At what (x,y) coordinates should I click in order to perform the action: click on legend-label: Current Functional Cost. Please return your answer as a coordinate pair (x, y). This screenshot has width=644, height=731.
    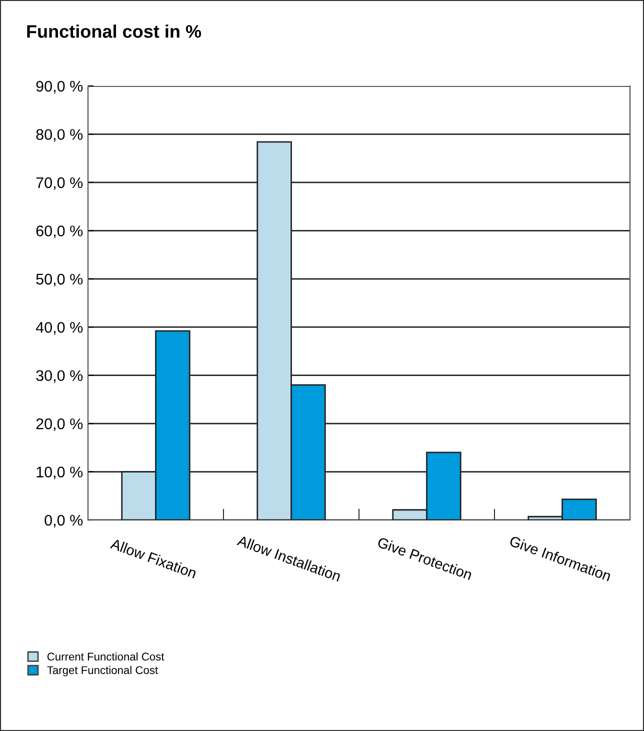
    Looking at the image, I should click on (105, 656).